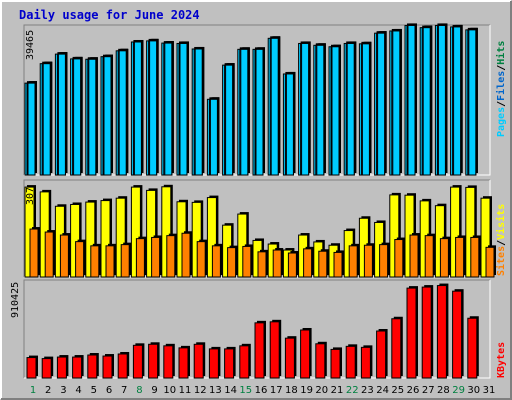 This screenshot has height=400, width=512. What do you see at coordinates (501, 122) in the screenshot?
I see `side-label-pages: Pages` at bounding box center [501, 122].